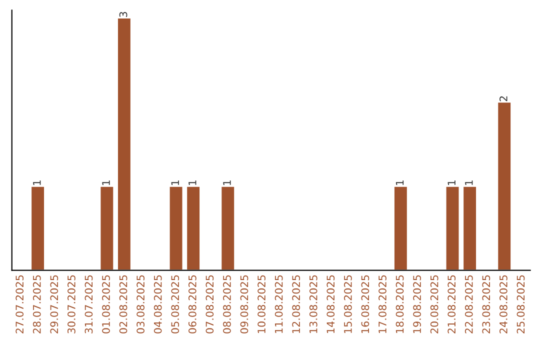  I want to click on x-tick-label: 22.08.2025, so click(468, 304).